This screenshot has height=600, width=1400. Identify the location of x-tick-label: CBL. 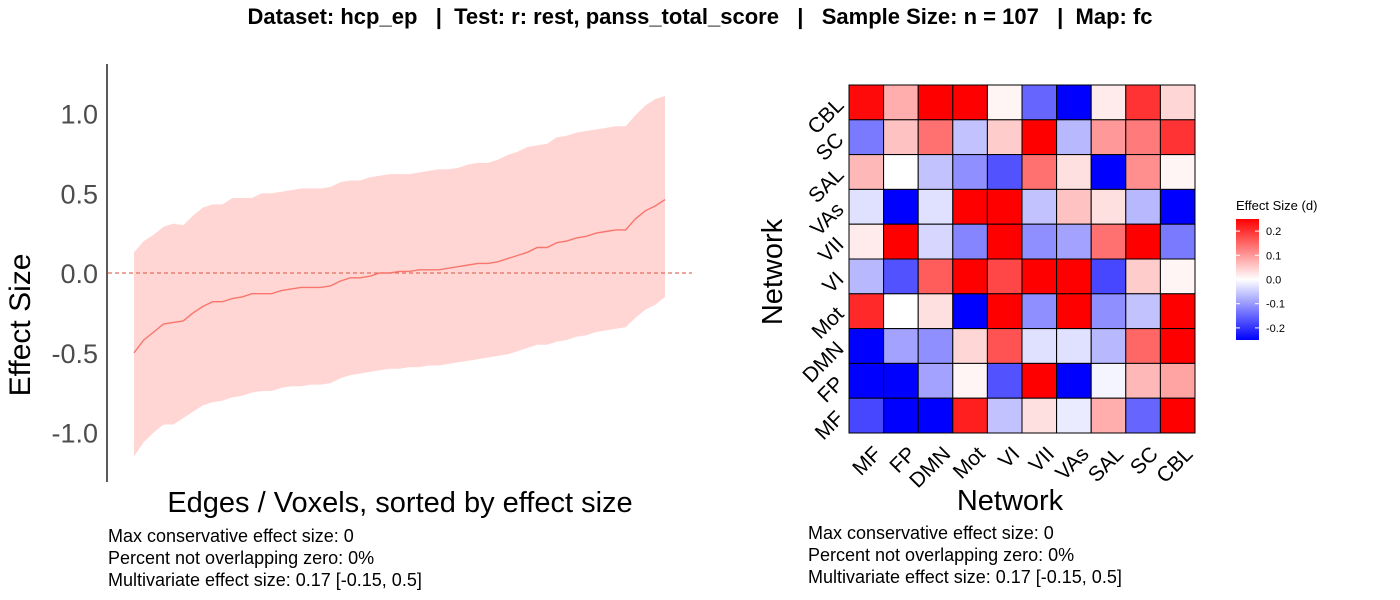
(1174, 464).